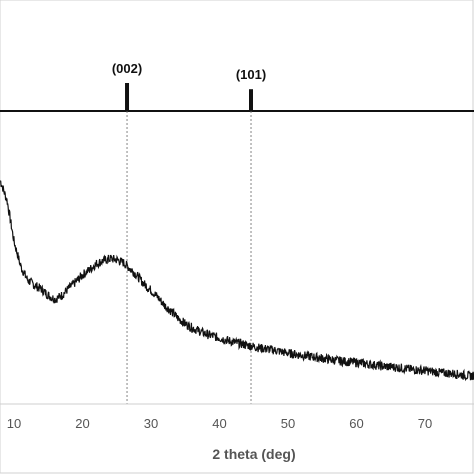 This screenshot has height=474, width=474. I want to click on x-tick-label: 30, so click(151, 423).